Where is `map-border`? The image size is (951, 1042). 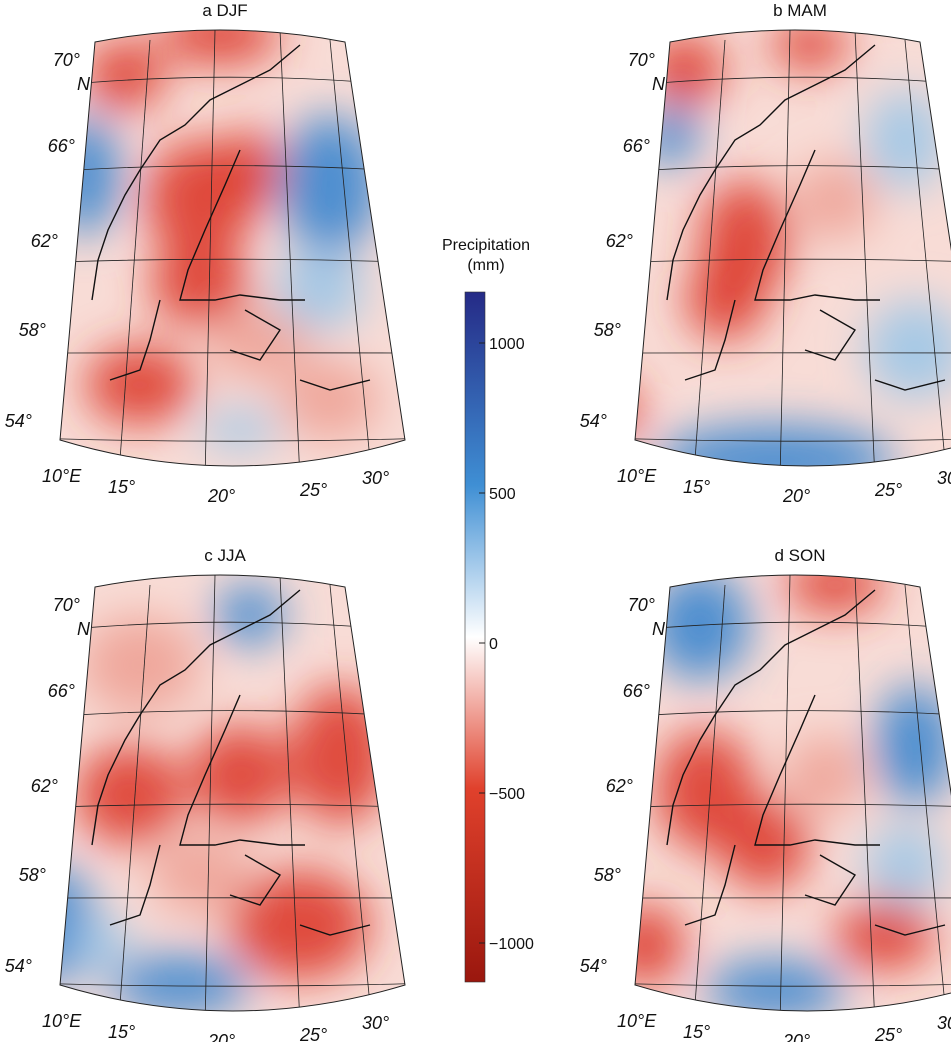
map-border is located at coordinates (792, 793).